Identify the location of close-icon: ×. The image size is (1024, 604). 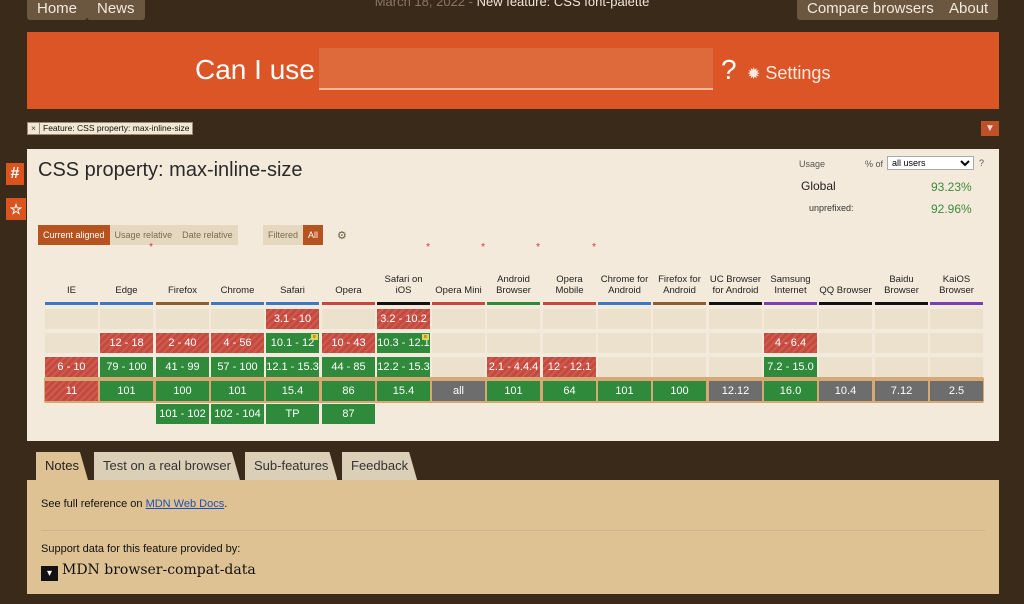
(34, 128).